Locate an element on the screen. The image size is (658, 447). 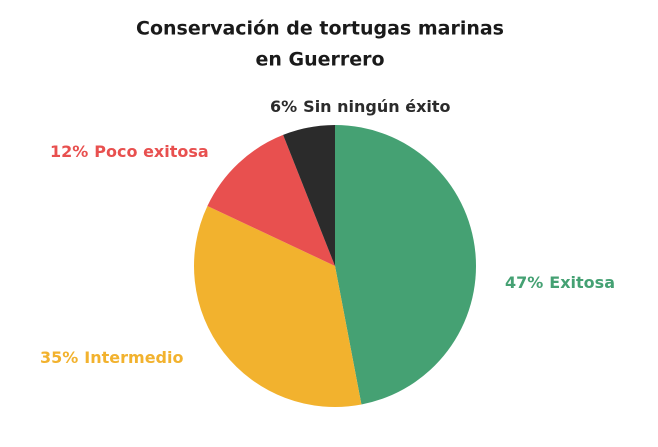
value-label: 35% is located at coordinates (59, 357).